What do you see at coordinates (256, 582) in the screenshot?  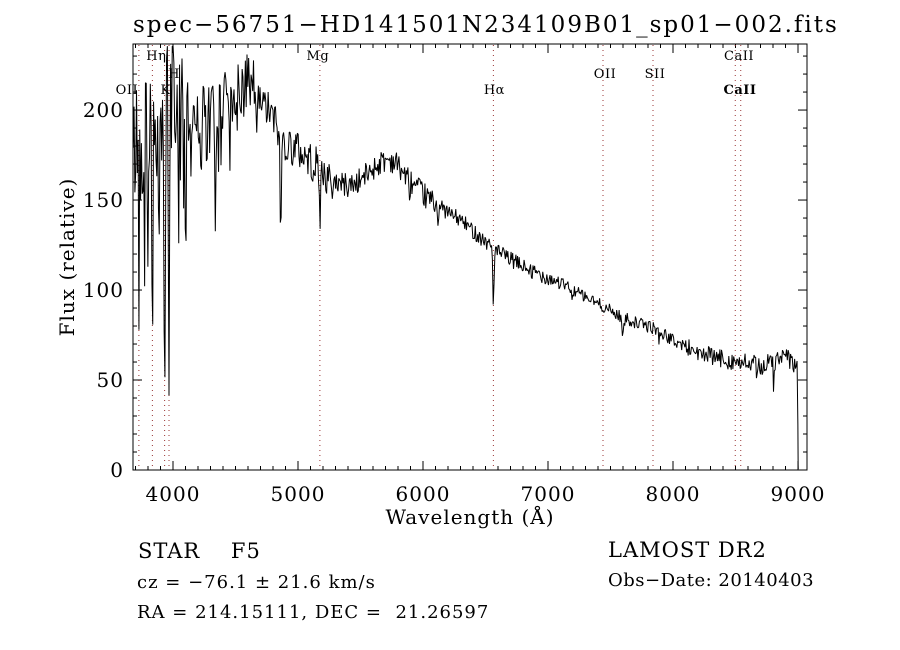 I see `radial-velocity-text: cz = −76.1 ± 21.6 km/s` at bounding box center [256, 582].